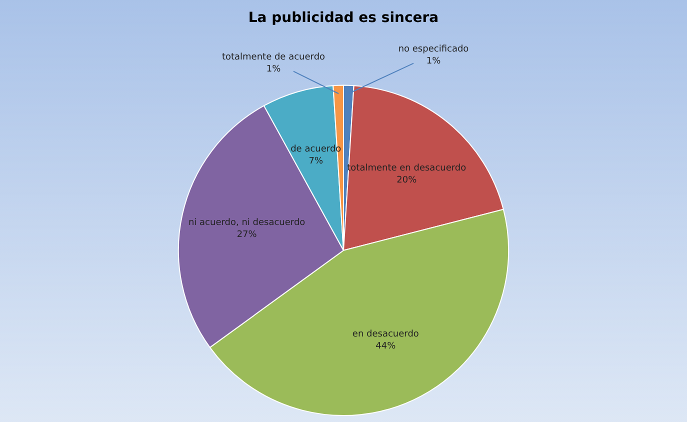  I want to click on slice-label: en desacuerdo, so click(386, 334).